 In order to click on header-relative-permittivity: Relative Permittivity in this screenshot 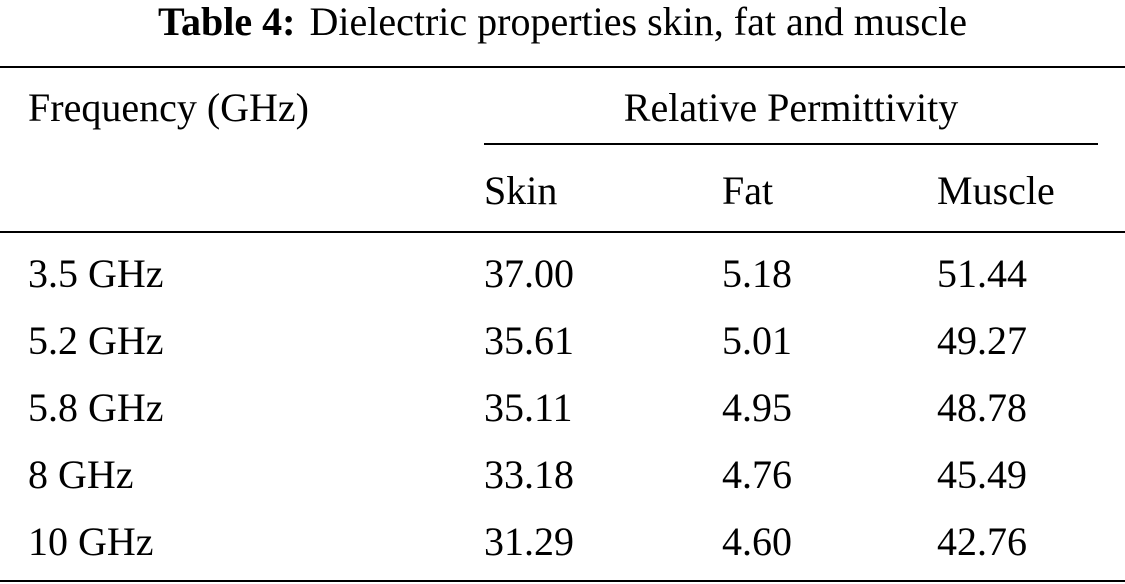, I will do `click(791, 107)`.